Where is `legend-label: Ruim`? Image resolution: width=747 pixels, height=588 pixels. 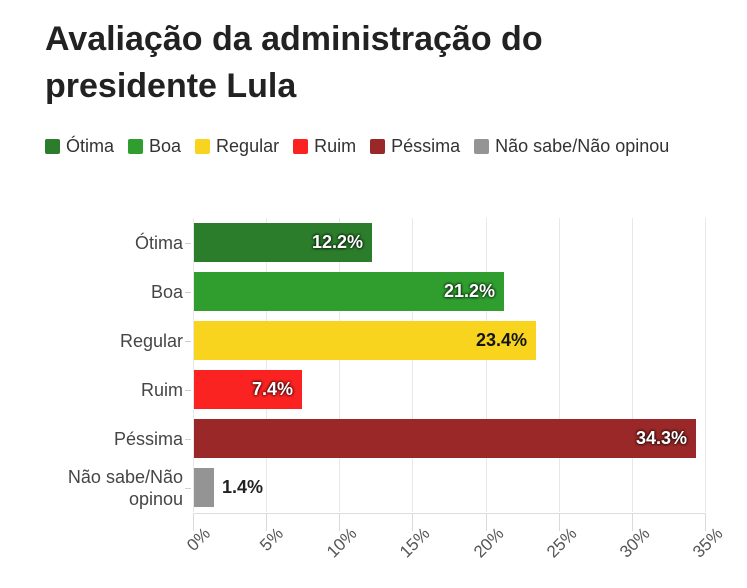
legend-label: Ruim is located at coordinates (335, 145).